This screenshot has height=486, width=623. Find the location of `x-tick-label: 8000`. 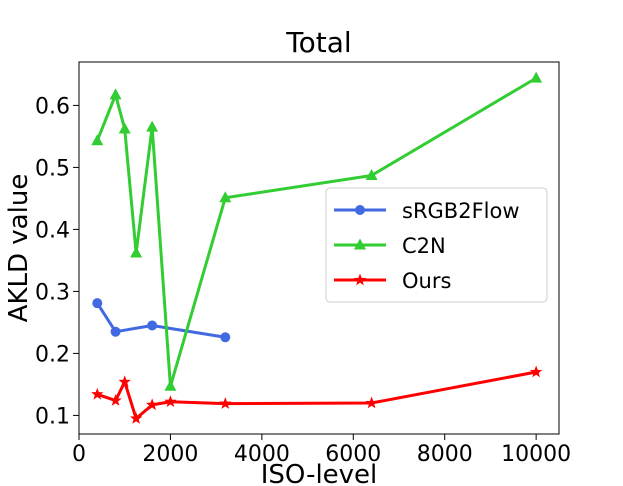

x-tick-label: 8000 is located at coordinates (445, 454).